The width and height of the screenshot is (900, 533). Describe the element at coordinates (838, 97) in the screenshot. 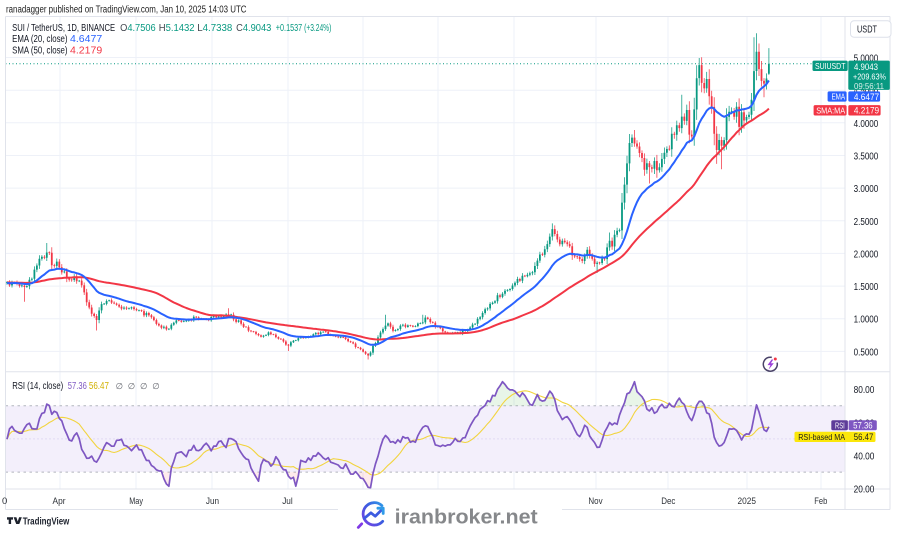

I see `svg-text: EMA` at that location.